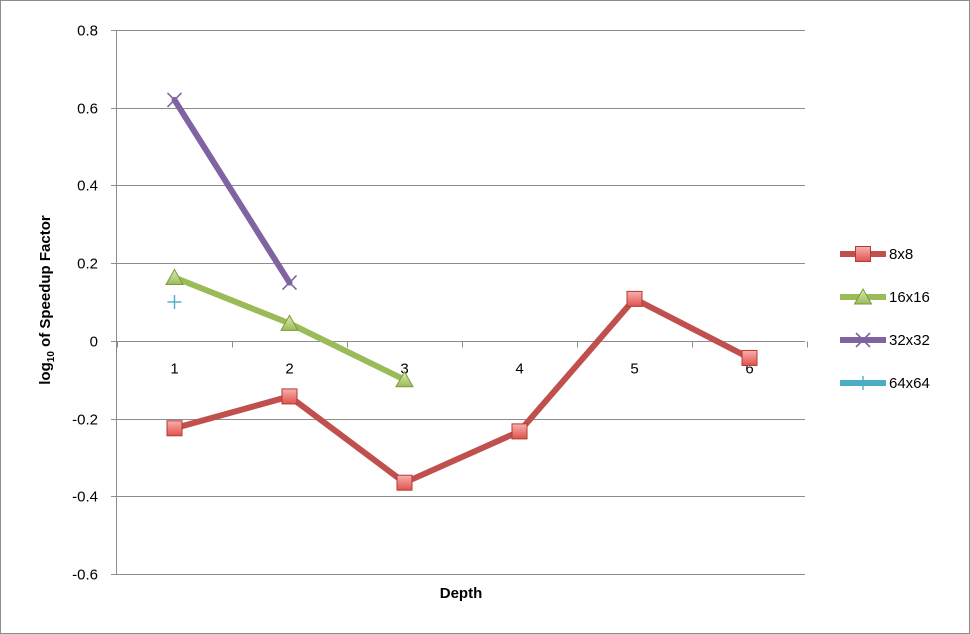  I want to click on x-axis-title: Depth, so click(461, 593).